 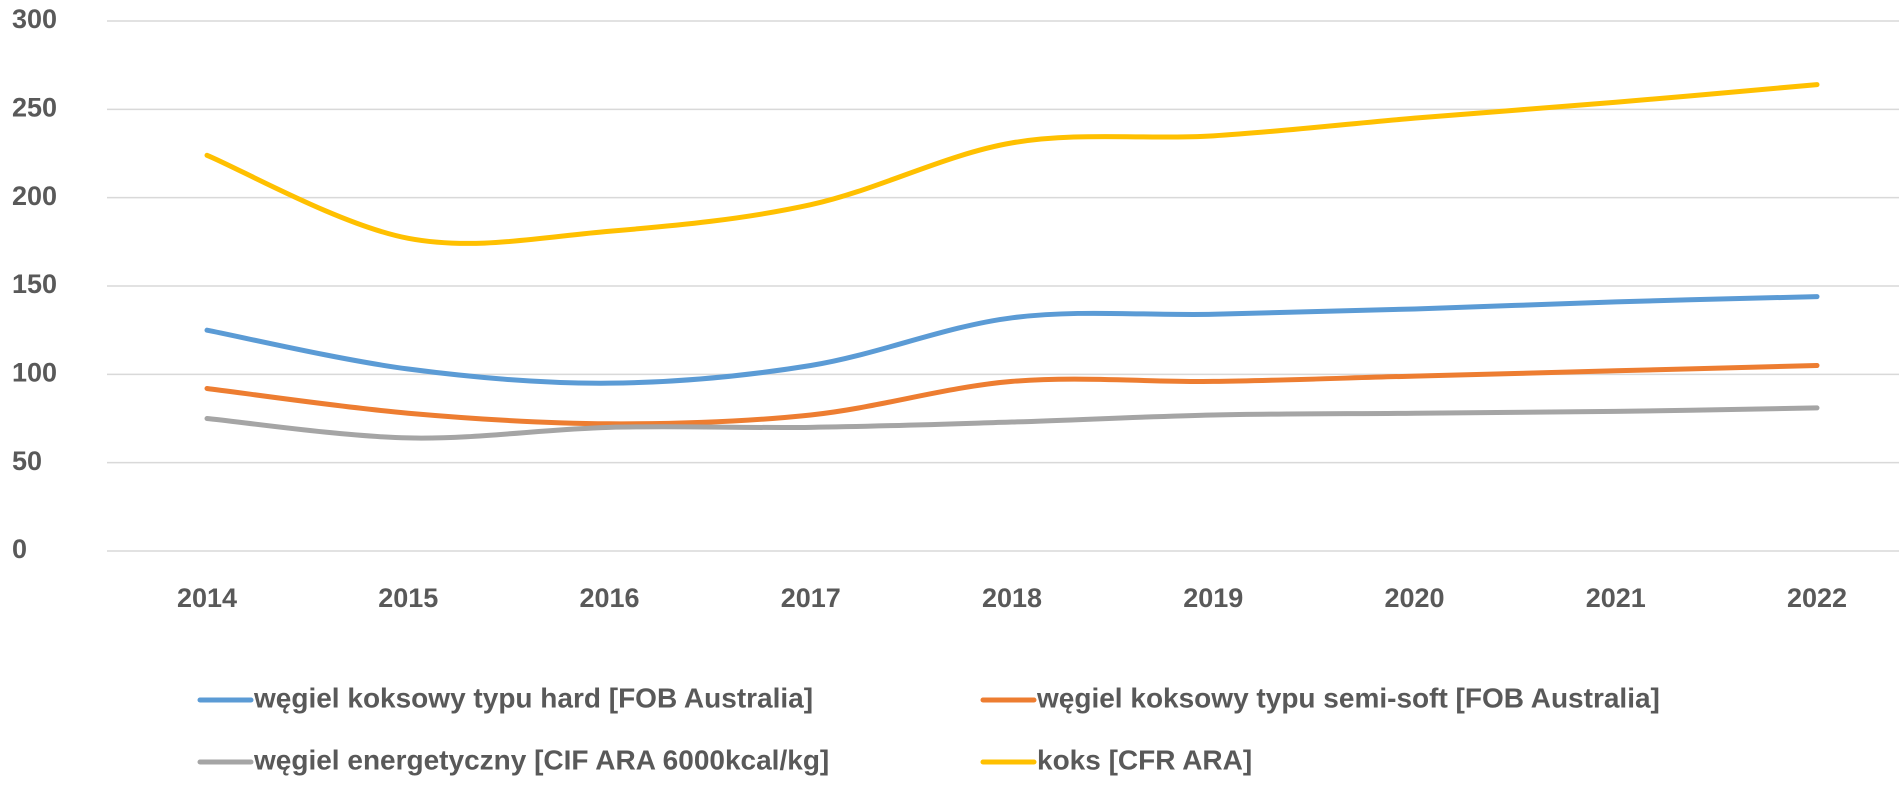 What do you see at coordinates (408, 598) in the screenshot?
I see `x-tick-label: 2015` at bounding box center [408, 598].